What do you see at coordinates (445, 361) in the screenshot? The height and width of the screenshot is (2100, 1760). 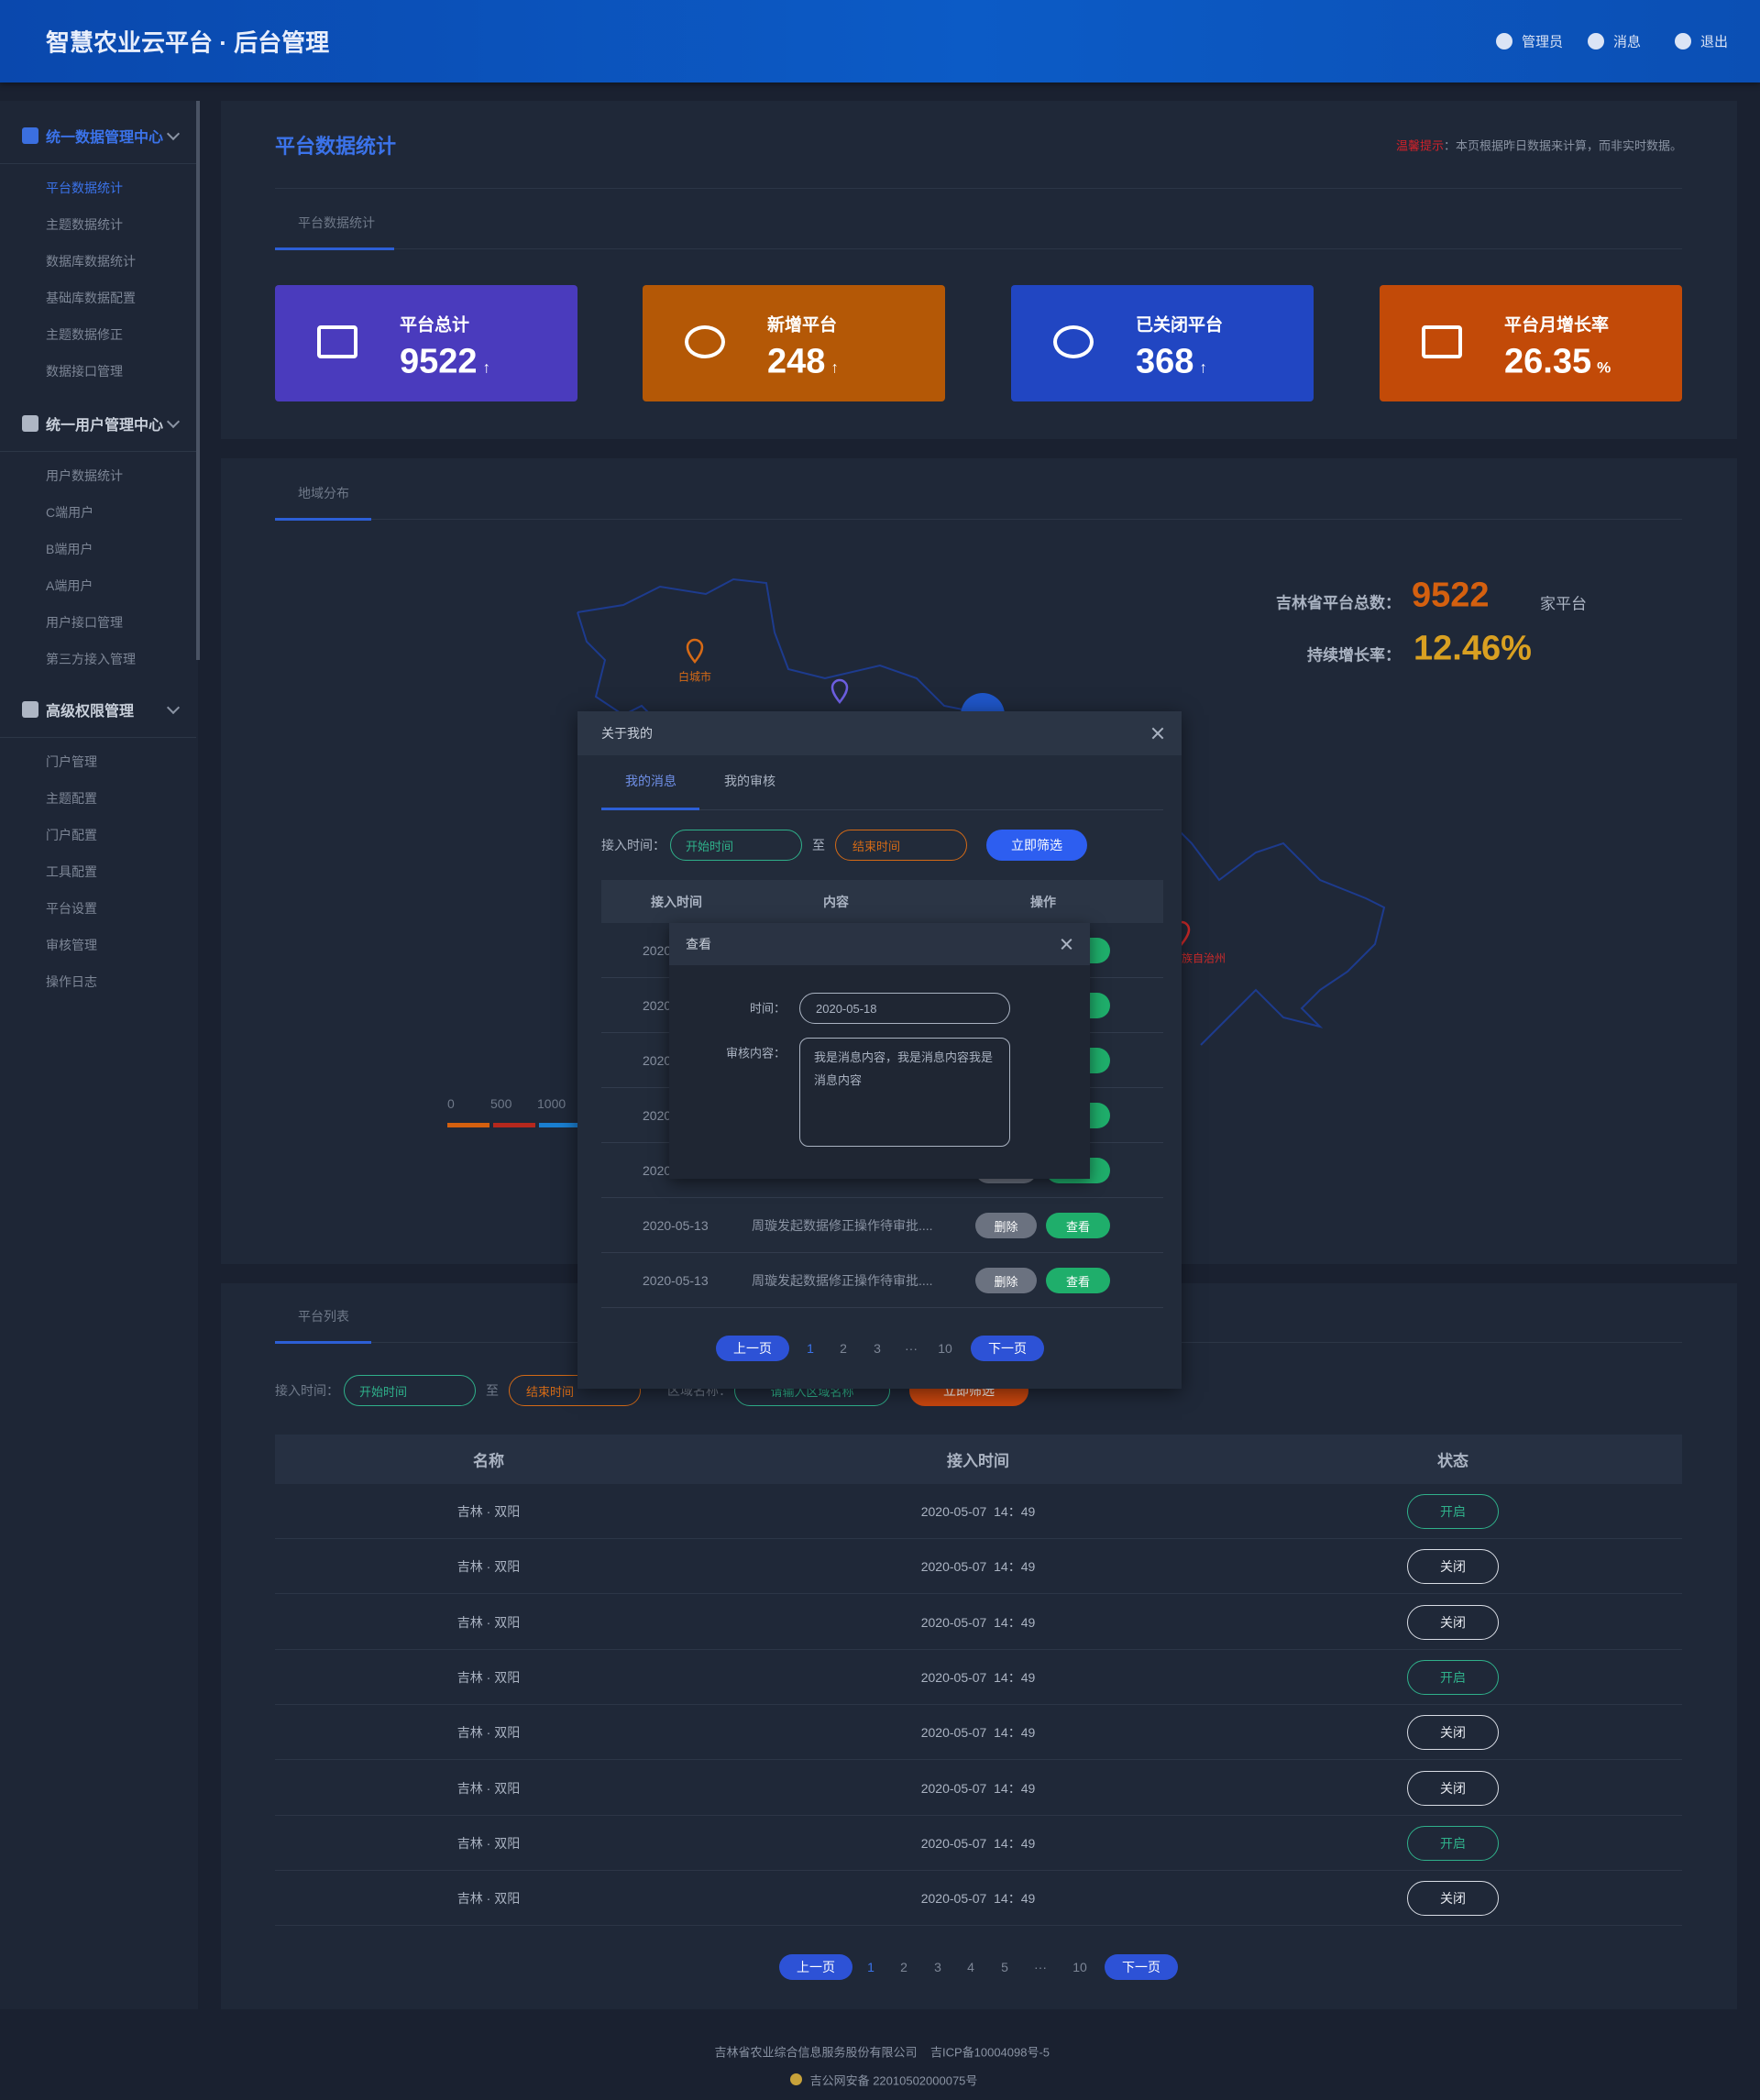 I see `stat-value: 9522 ↑` at bounding box center [445, 361].